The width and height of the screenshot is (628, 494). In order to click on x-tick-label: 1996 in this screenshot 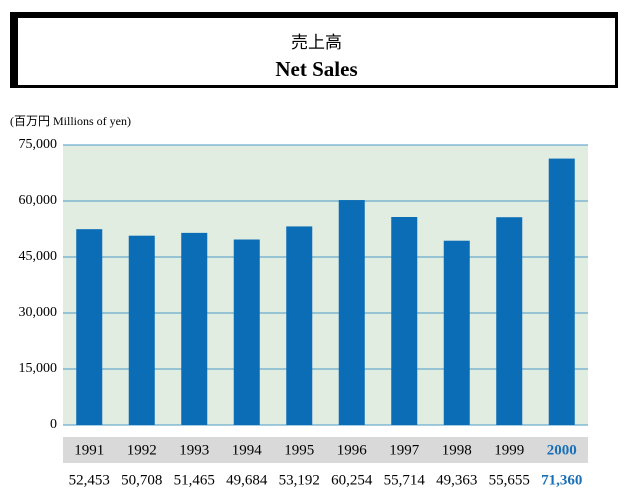, I will do `click(352, 450)`.